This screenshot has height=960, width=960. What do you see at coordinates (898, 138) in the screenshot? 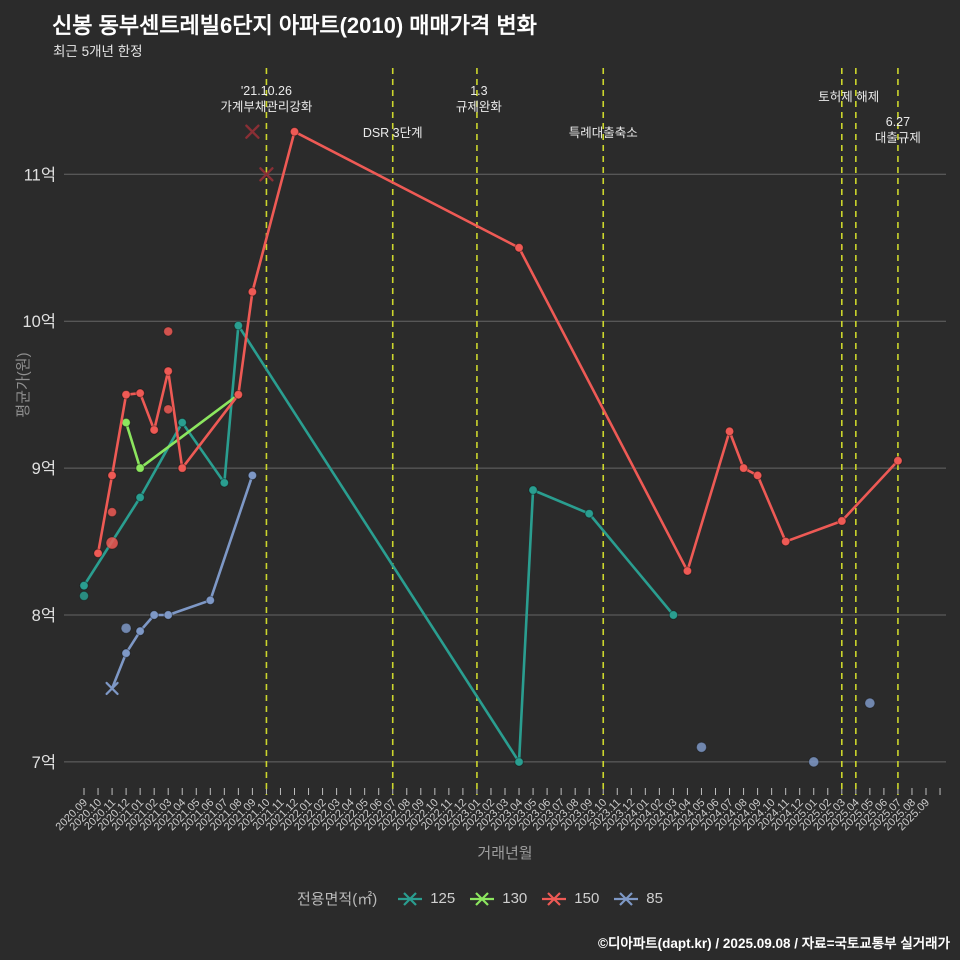
I see `event-label: 대출규제` at bounding box center [898, 138].